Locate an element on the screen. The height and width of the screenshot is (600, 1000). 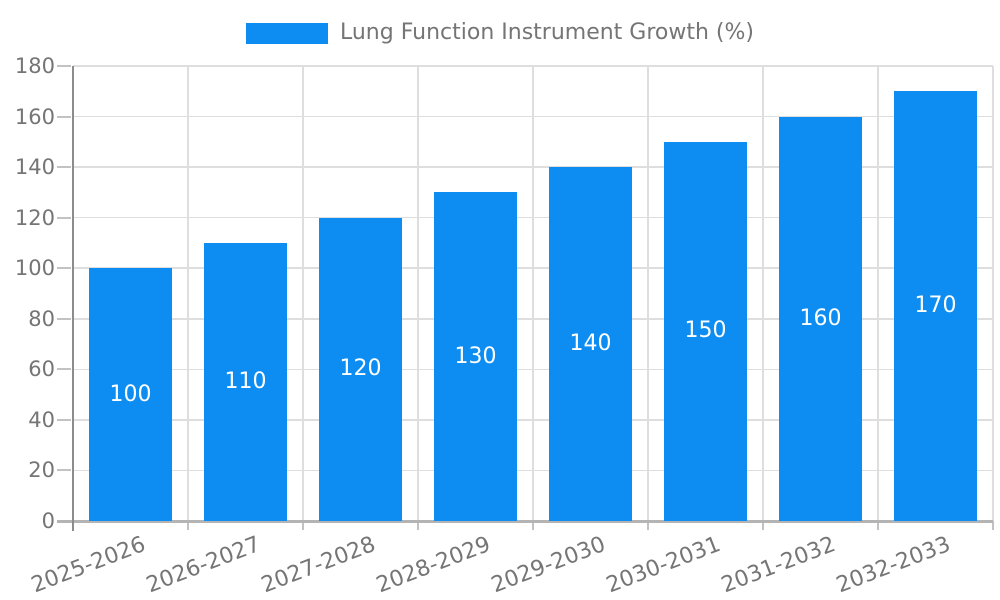
legend-label: Lung Function Instrument Growth (%) is located at coordinates (546, 32).